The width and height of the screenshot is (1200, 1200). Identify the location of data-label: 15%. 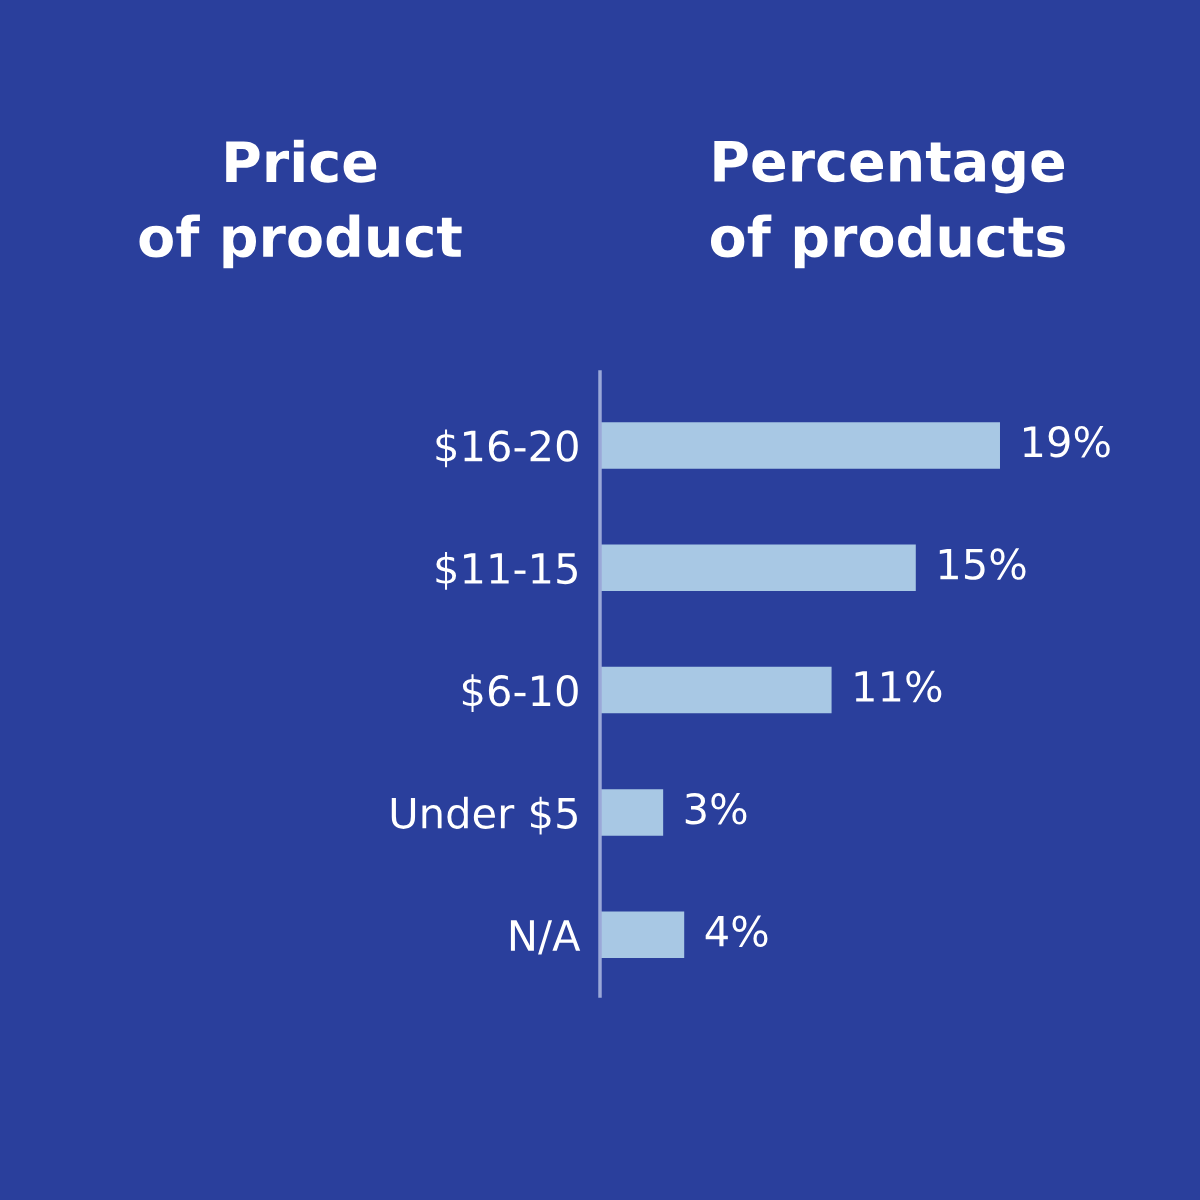
(982, 564).